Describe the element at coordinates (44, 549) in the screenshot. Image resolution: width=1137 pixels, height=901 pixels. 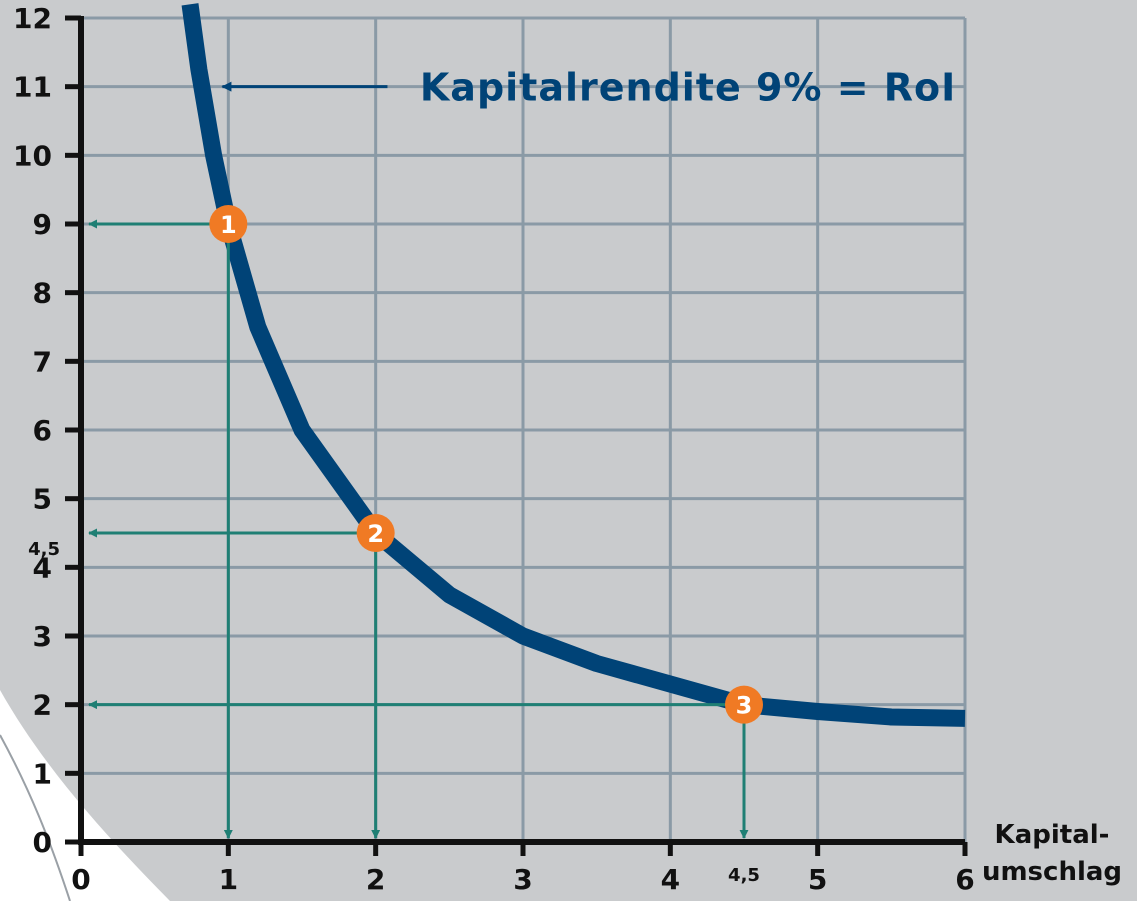
I see `y-tick-label-extra: 4,5` at that location.